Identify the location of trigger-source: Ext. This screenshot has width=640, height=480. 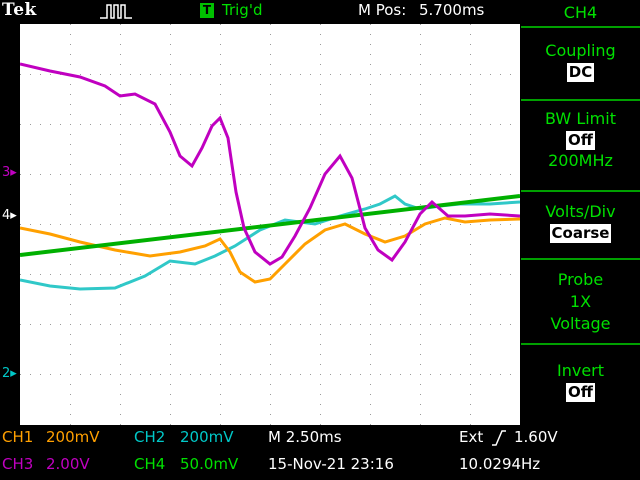
(471, 437).